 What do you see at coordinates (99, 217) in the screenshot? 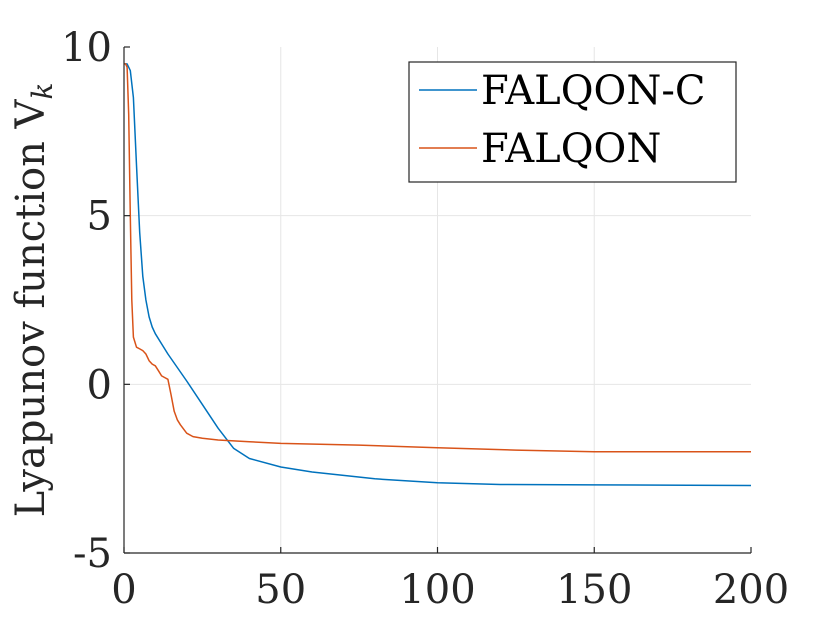
I see `y-tick-label-2: 5` at bounding box center [99, 217].